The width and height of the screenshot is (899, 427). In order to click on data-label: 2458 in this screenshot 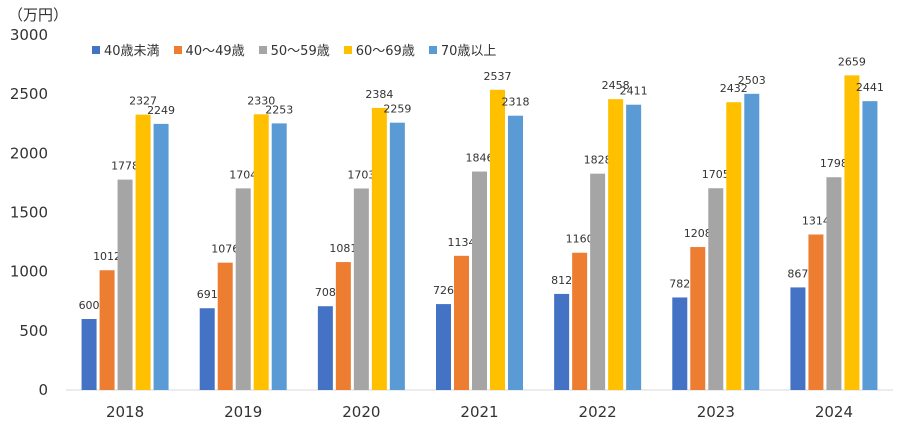, I will do `click(616, 85)`.